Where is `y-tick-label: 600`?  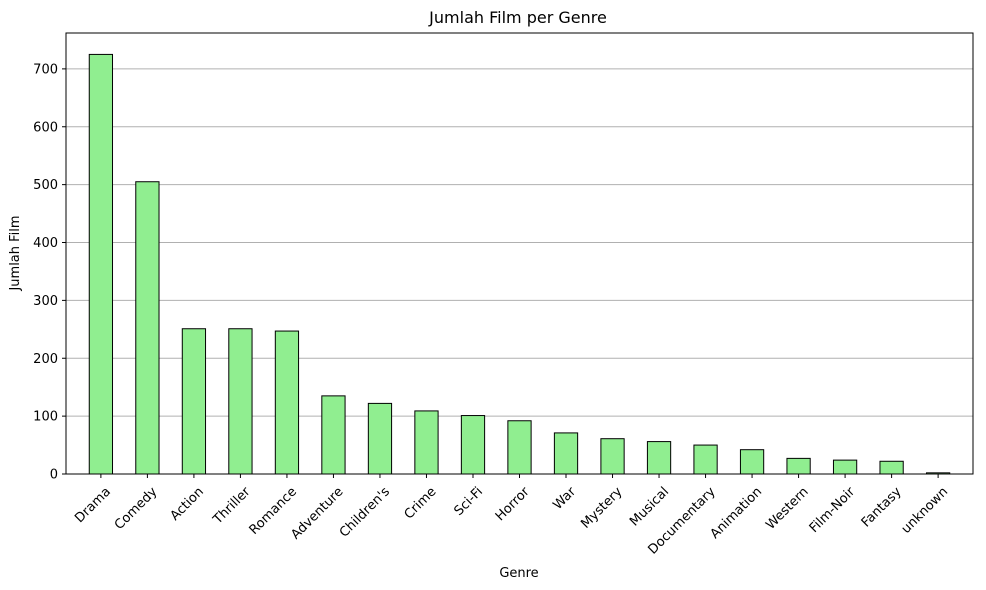
y-tick-label: 600 is located at coordinates (45, 127).